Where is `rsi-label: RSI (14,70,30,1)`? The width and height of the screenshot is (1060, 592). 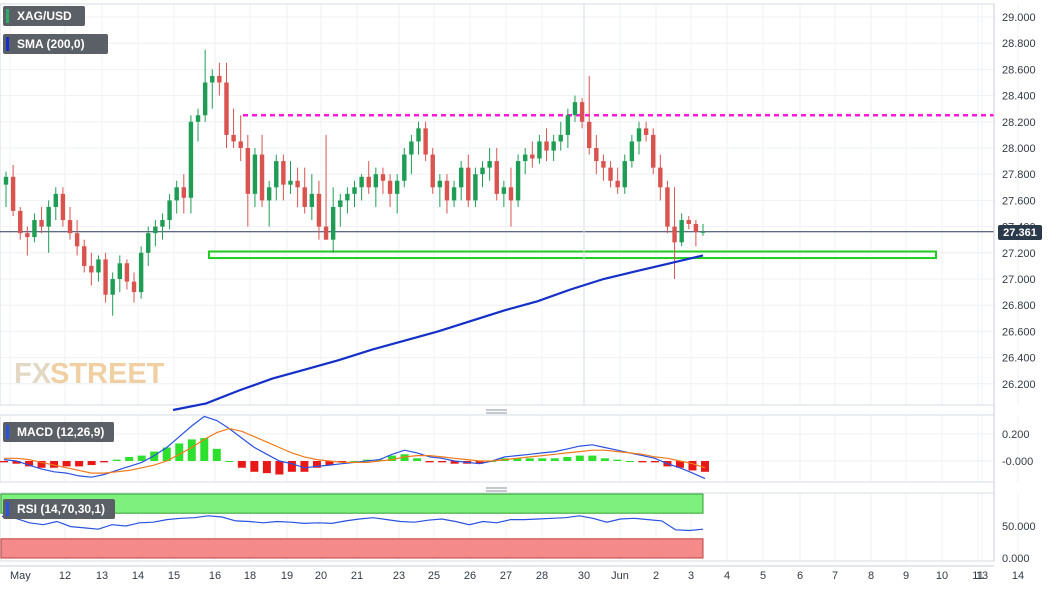 rsi-label: RSI (14,70,30,1) is located at coordinates (59, 509).